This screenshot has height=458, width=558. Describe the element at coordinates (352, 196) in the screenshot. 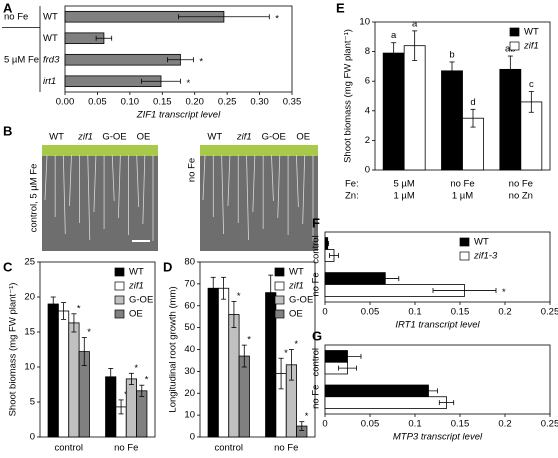

I see `condition-row-label: Zn:` at that location.